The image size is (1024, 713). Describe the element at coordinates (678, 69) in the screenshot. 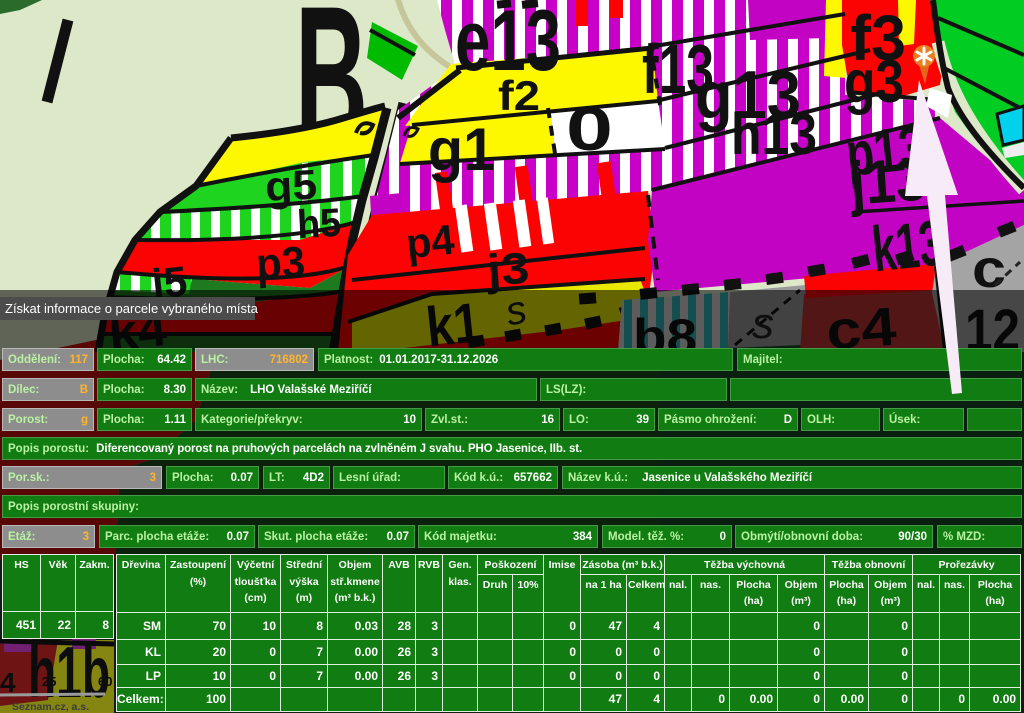

I see `svg-text: f13` at that location.